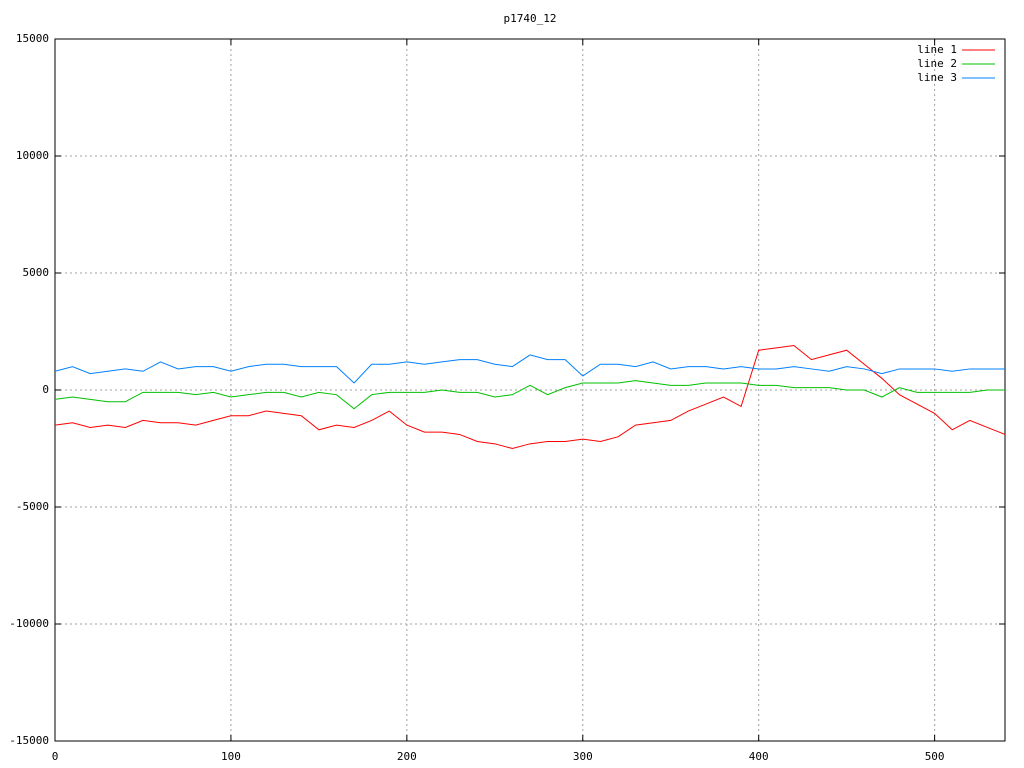 The width and height of the screenshot is (1024, 768). What do you see at coordinates (29, 740) in the screenshot?
I see `y-tick-label: -15000` at bounding box center [29, 740].